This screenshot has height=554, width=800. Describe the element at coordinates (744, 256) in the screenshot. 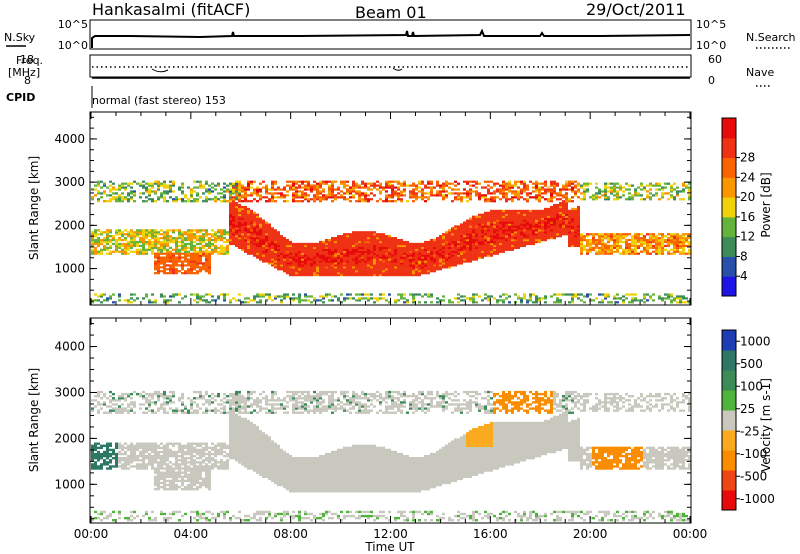

I see `colorbar-tick-label: 8` at that location.